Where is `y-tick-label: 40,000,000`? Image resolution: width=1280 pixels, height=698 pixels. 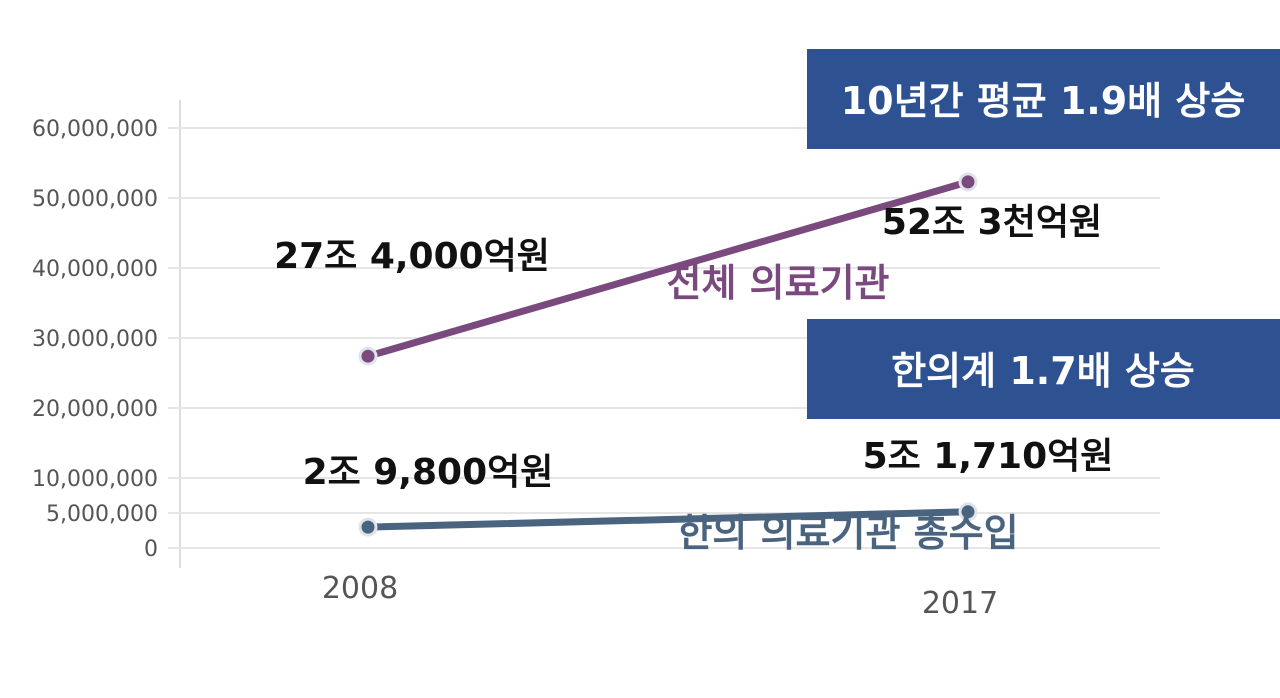 y-tick-label: 40,000,000 is located at coordinates (95, 269).